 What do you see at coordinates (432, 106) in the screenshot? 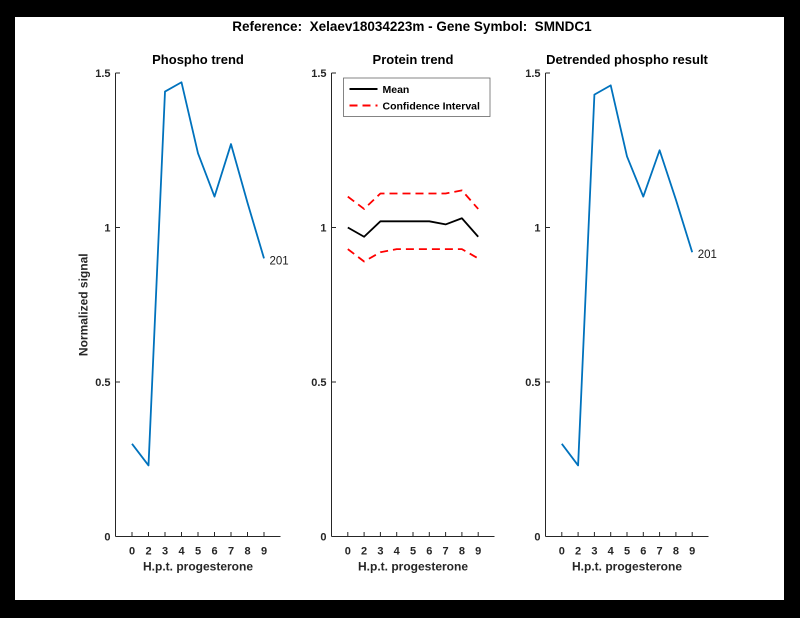
I see `legend-entry-label: Confidence Interval` at bounding box center [432, 106].